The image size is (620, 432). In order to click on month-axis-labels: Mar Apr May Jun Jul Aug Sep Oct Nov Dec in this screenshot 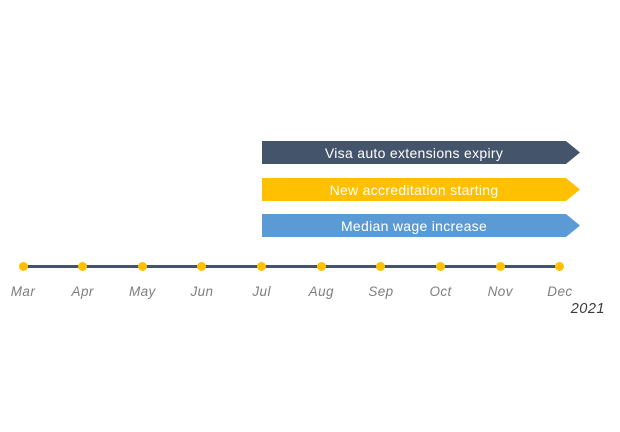, I will do `click(291, 291)`.